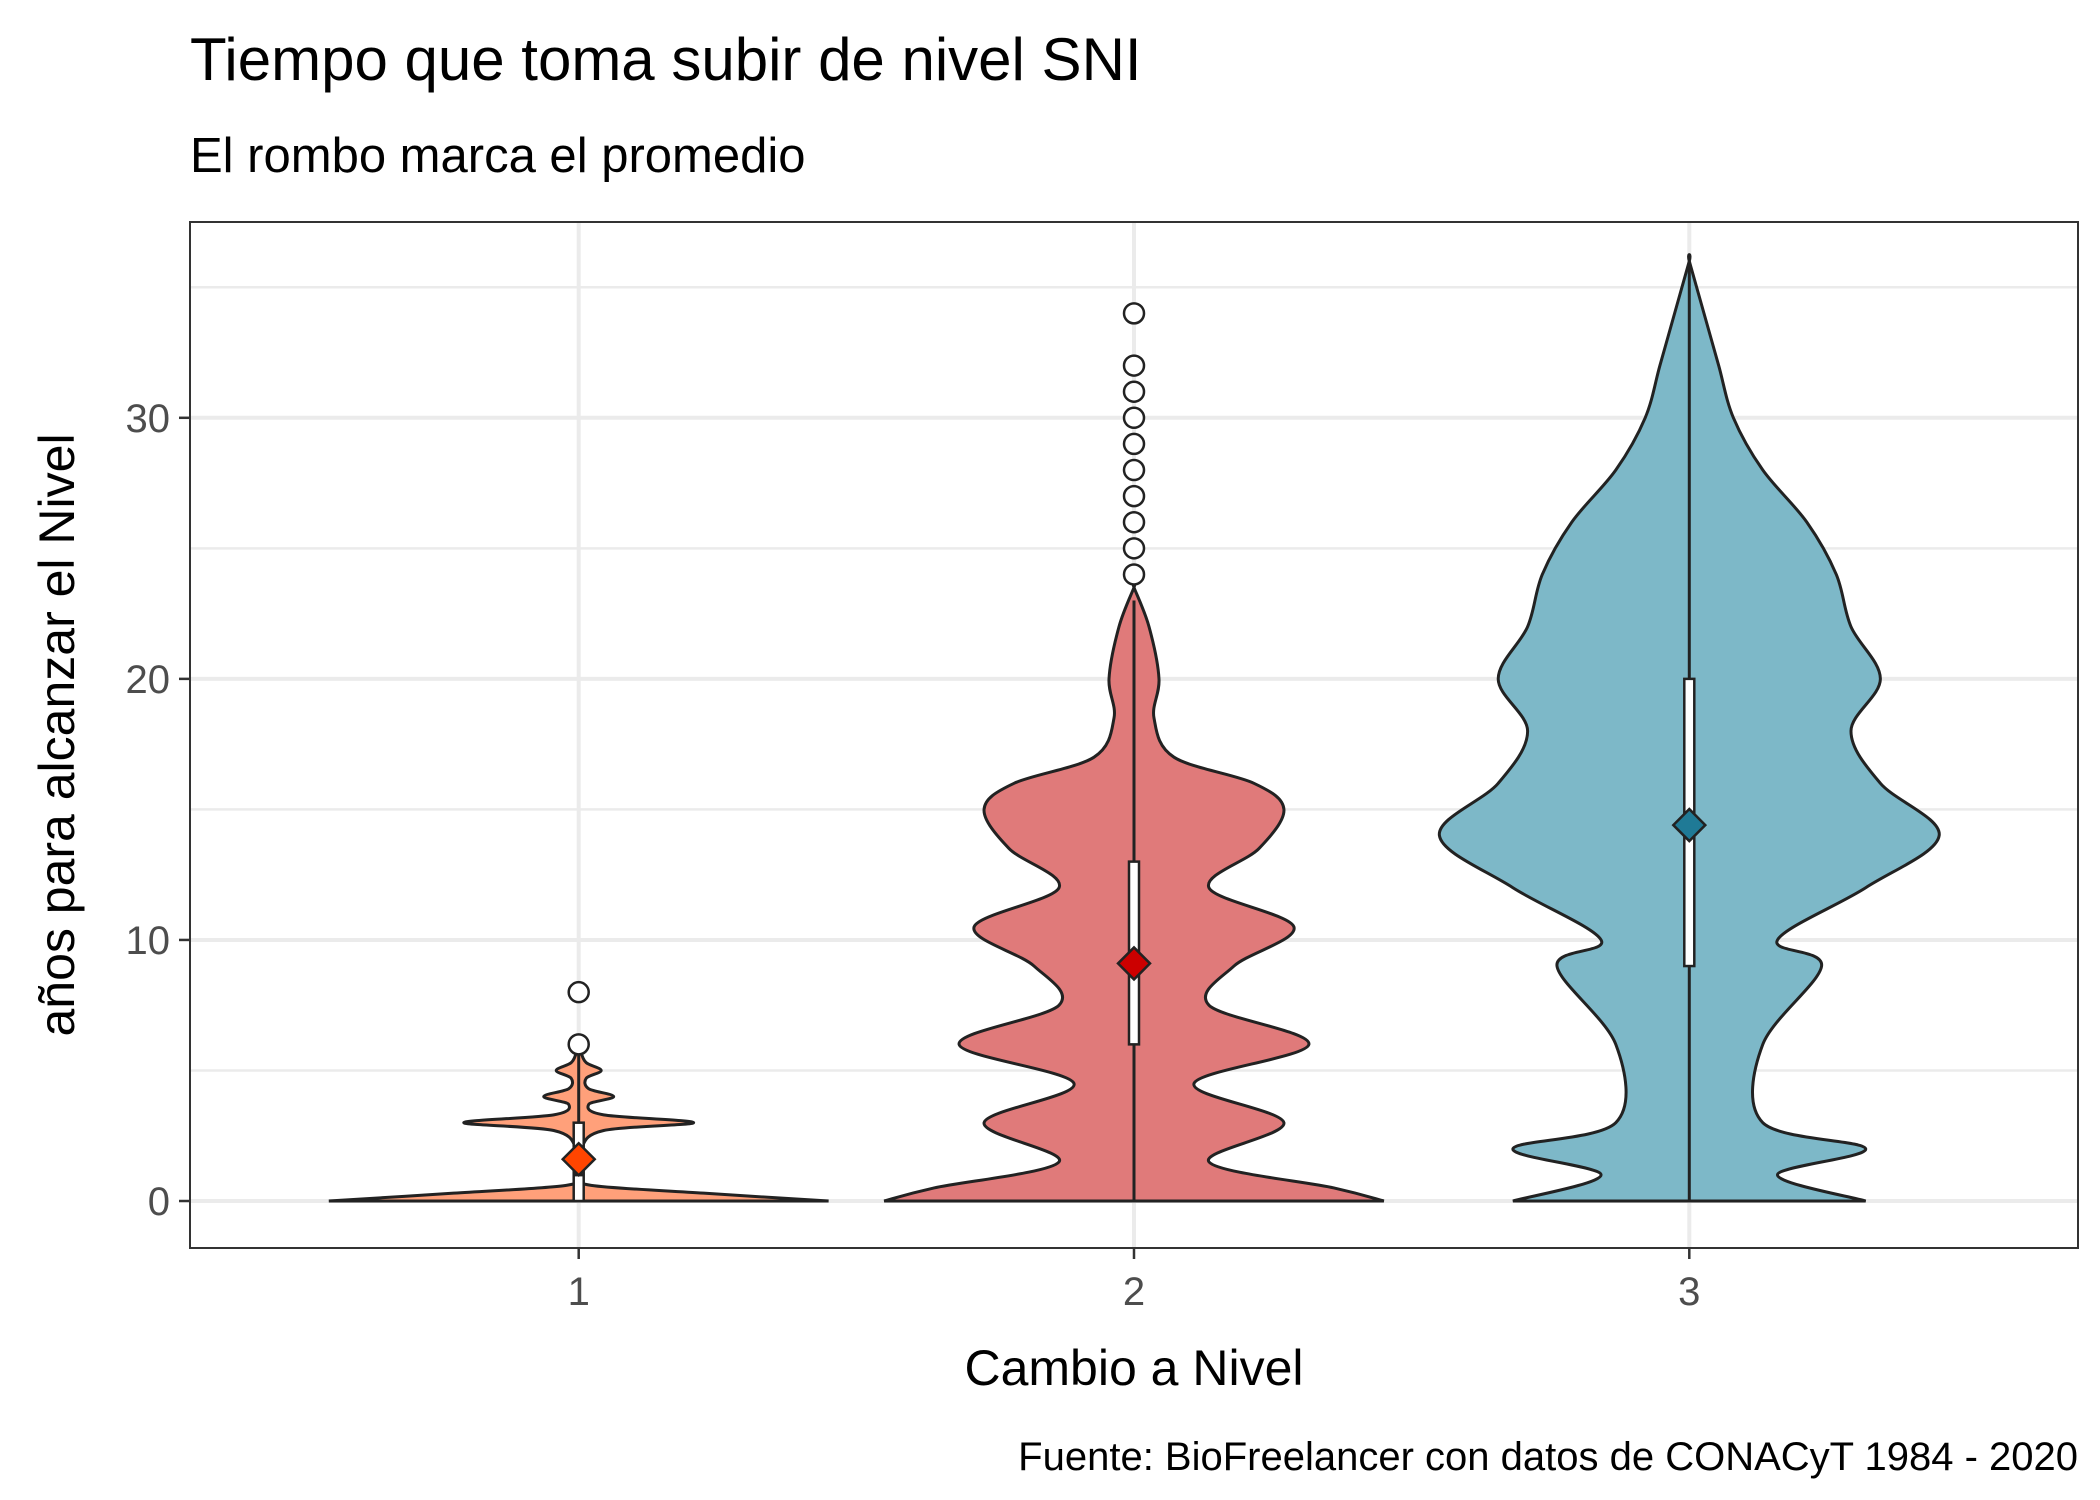  Describe the element at coordinates (148, 941) in the screenshot. I see `y-tick-label: 10` at that location.